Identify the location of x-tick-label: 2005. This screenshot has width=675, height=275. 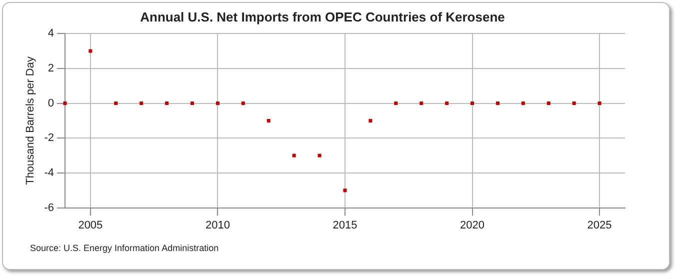
(90, 225).